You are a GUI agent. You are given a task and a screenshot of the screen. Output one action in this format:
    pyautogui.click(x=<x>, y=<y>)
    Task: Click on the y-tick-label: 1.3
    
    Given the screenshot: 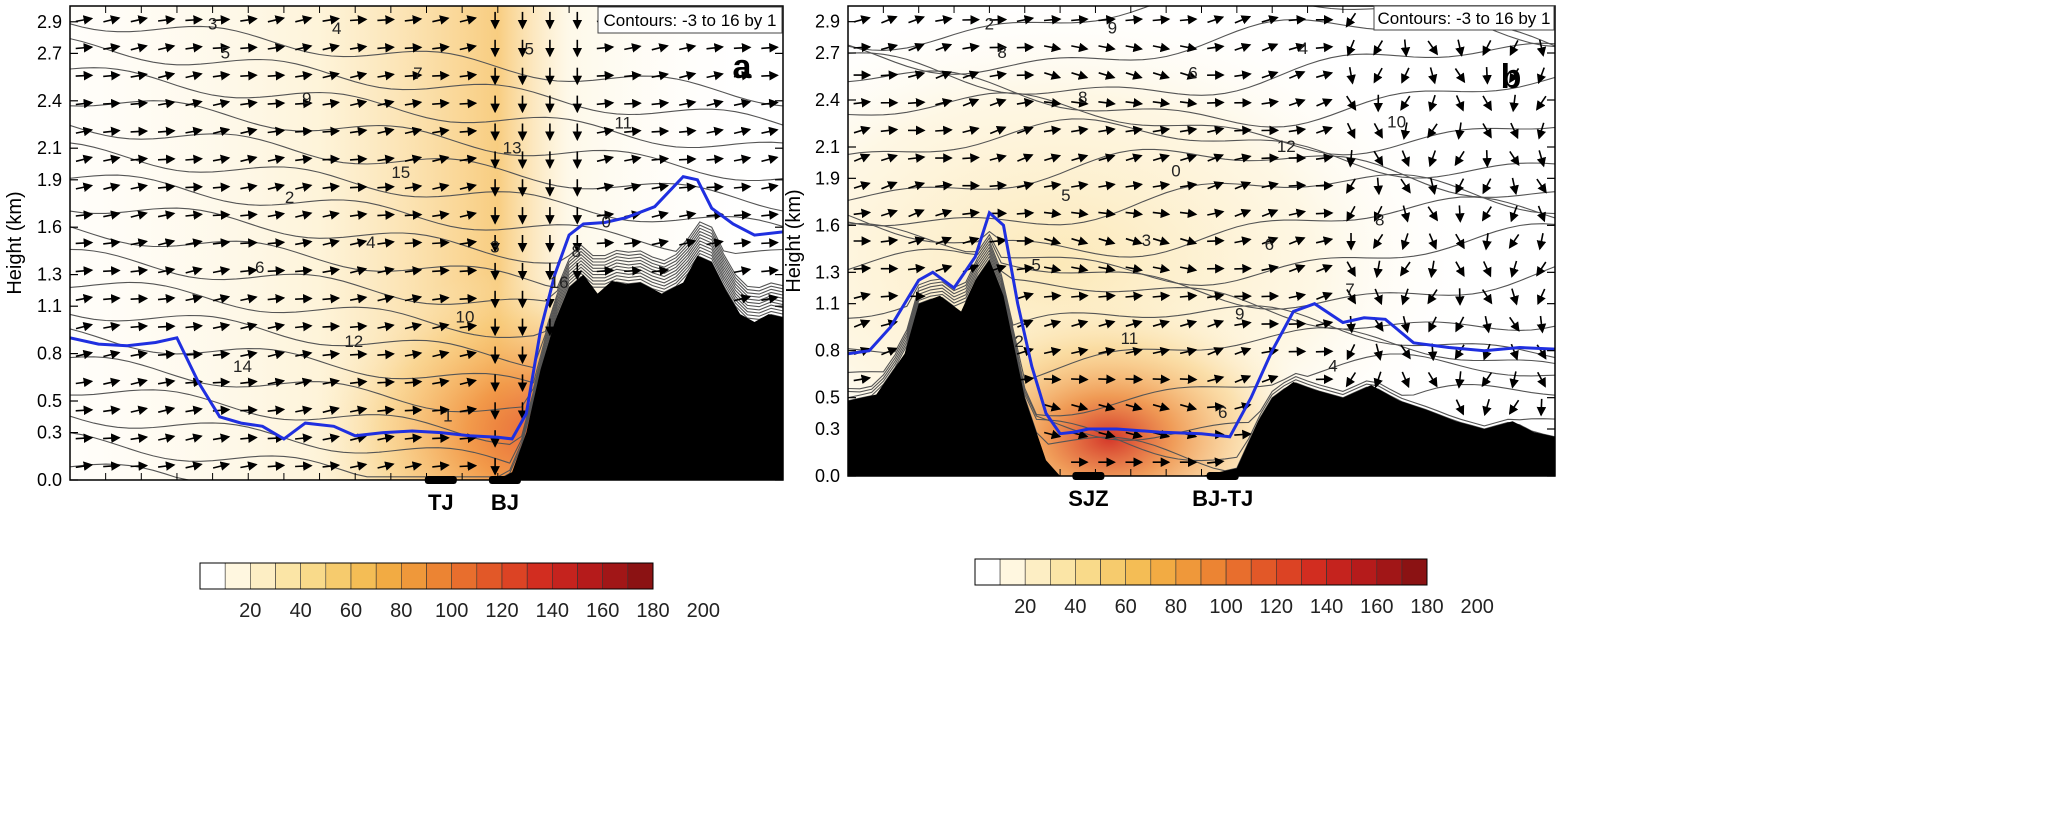 What is the action you would take?
    pyautogui.click(x=827, y=272)
    